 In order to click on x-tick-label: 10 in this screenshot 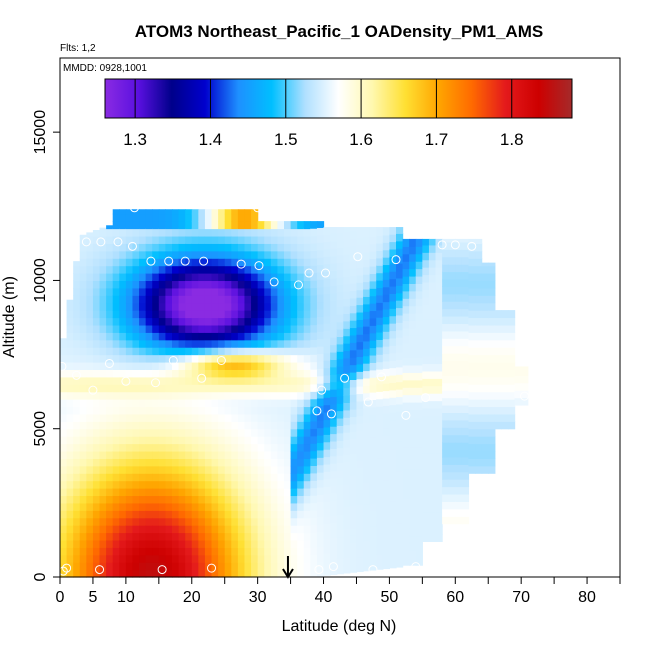, I will do `click(126, 597)`.